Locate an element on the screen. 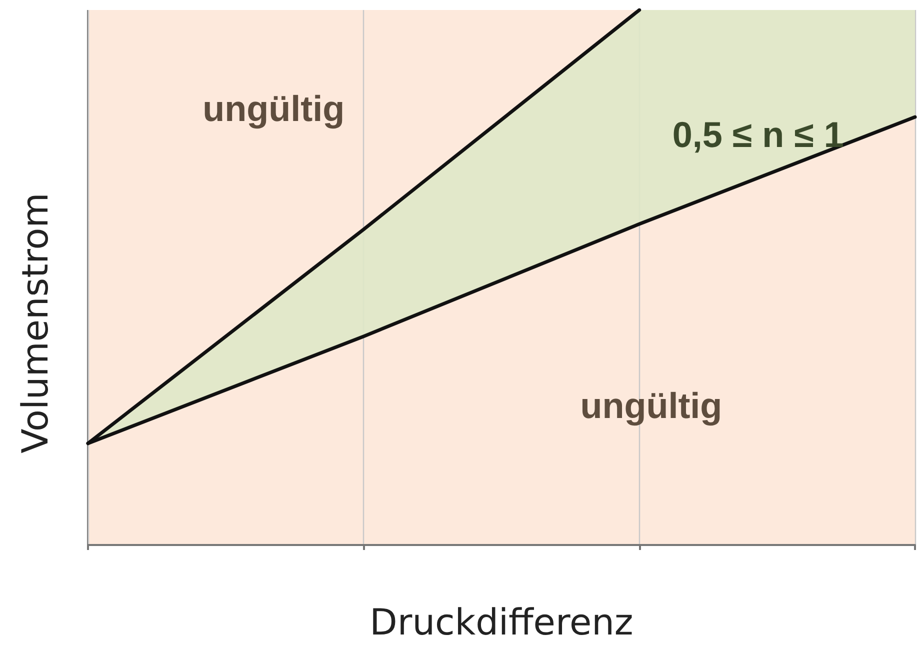  x-axis-title: Druckdifferenz is located at coordinates (502, 623).